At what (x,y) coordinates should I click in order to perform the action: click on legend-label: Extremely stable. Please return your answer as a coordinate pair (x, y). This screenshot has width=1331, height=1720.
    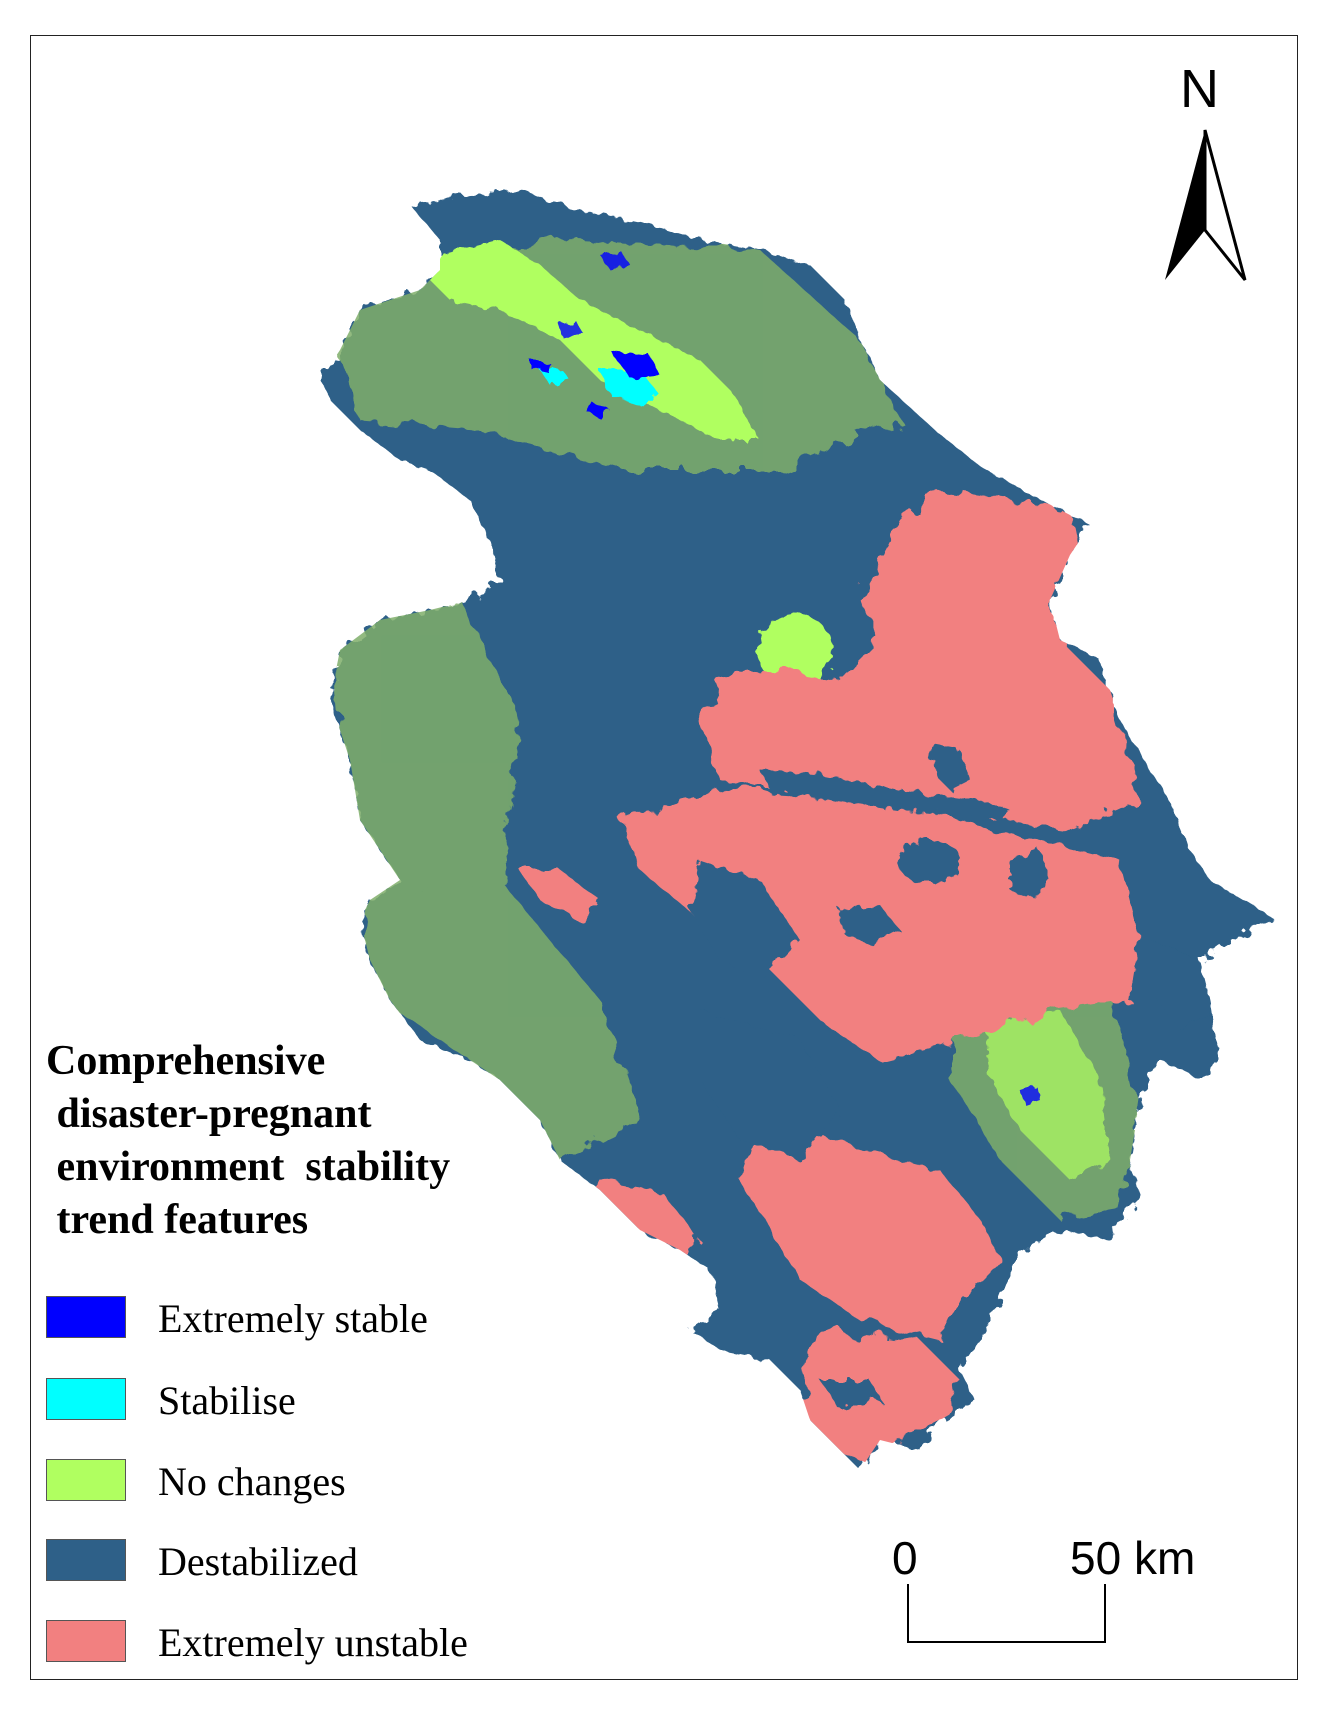
    Looking at the image, I should click on (293, 1318).